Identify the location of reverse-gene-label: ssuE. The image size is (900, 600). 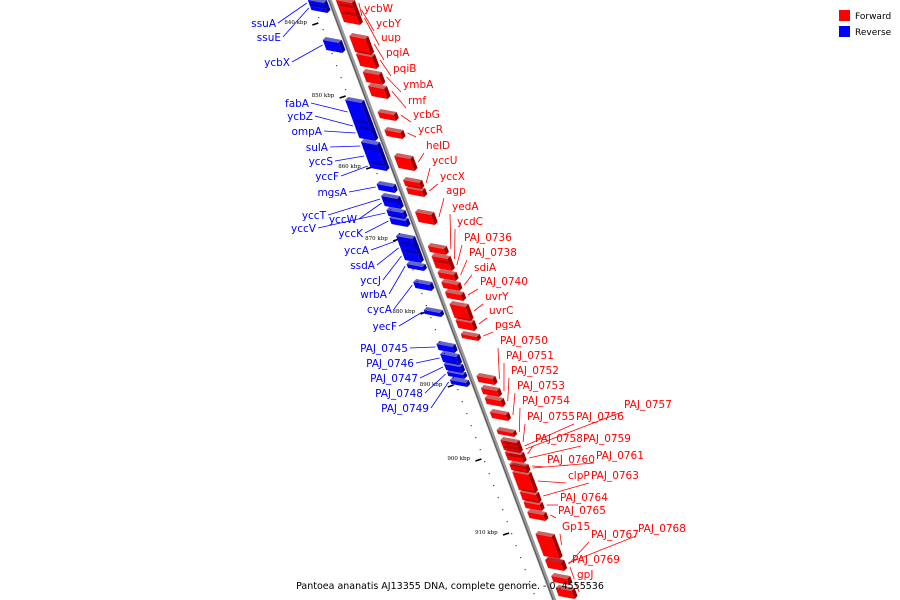
(269, 38).